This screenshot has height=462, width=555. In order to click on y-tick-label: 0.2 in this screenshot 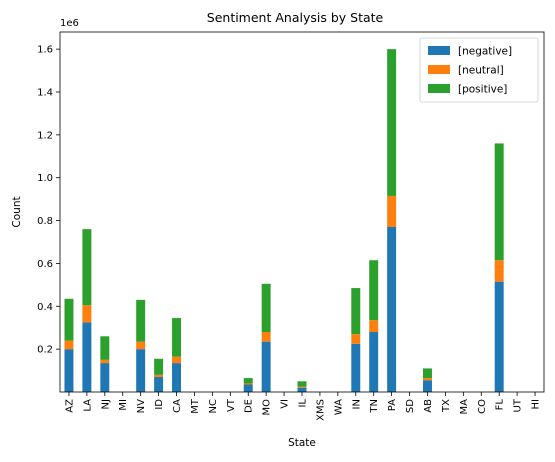, I will do `click(45, 350)`.